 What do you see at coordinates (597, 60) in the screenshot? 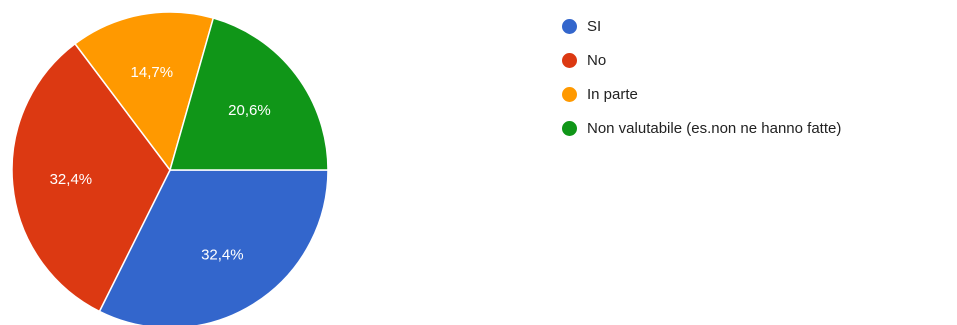
I see `legend-label: No` at bounding box center [597, 60].